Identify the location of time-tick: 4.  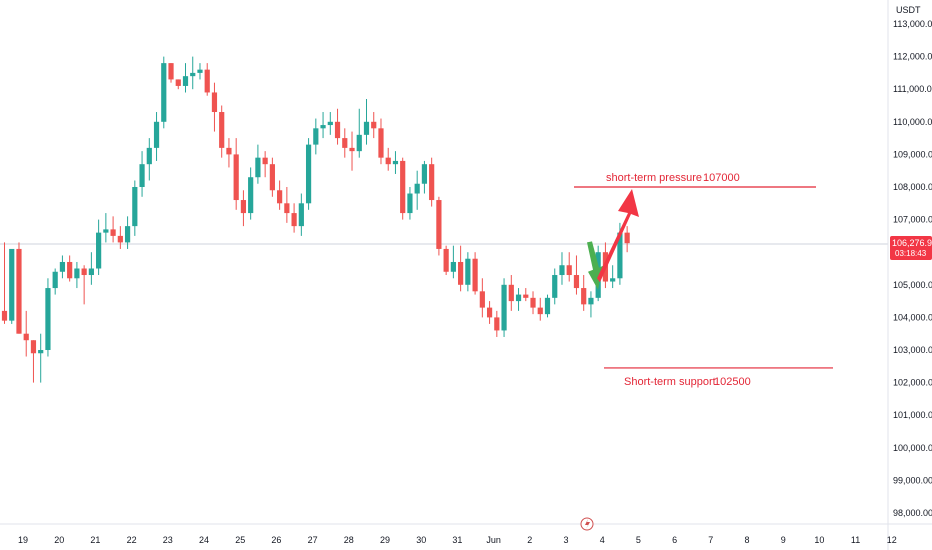
(602, 540).